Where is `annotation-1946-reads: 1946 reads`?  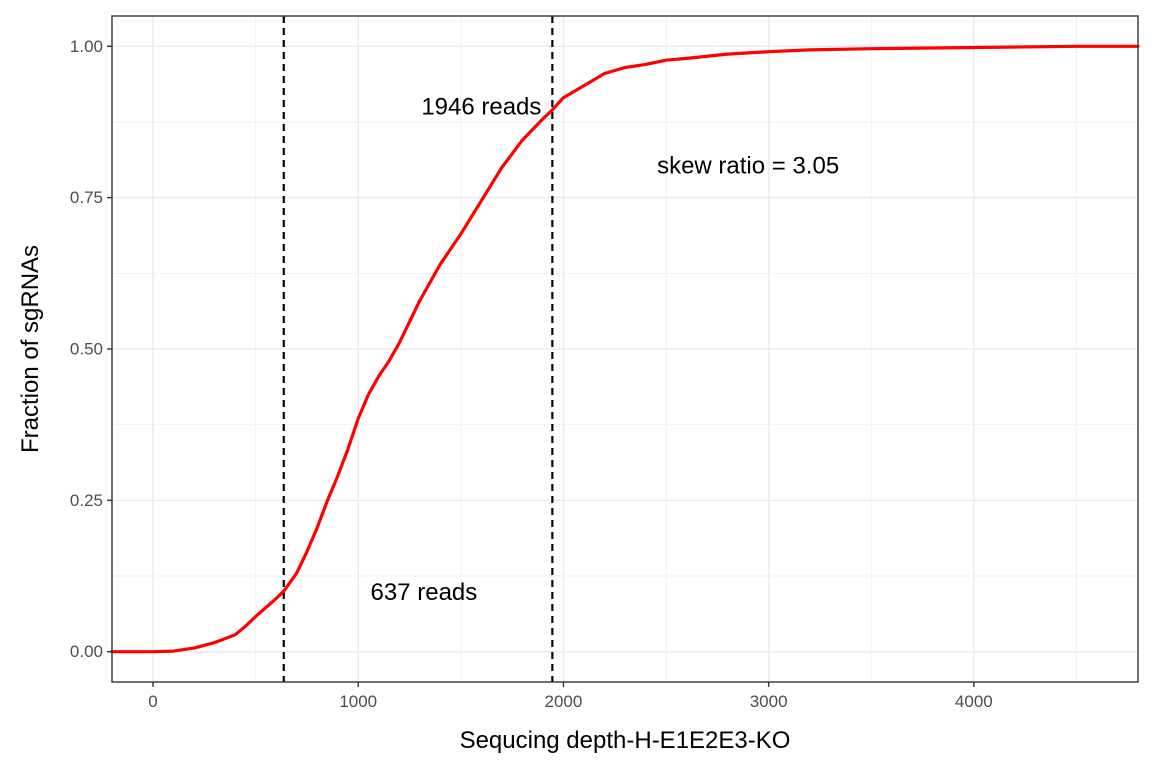
annotation-1946-reads: 1946 reads is located at coordinates (481, 106).